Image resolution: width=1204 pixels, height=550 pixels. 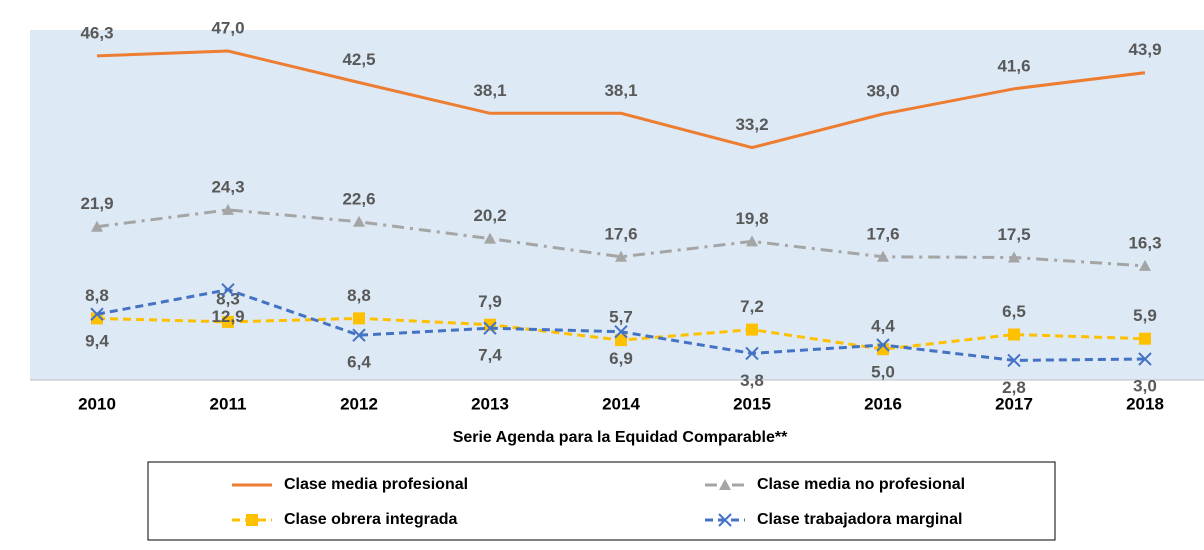 I want to click on data-label: 46,3, so click(x=96, y=32).